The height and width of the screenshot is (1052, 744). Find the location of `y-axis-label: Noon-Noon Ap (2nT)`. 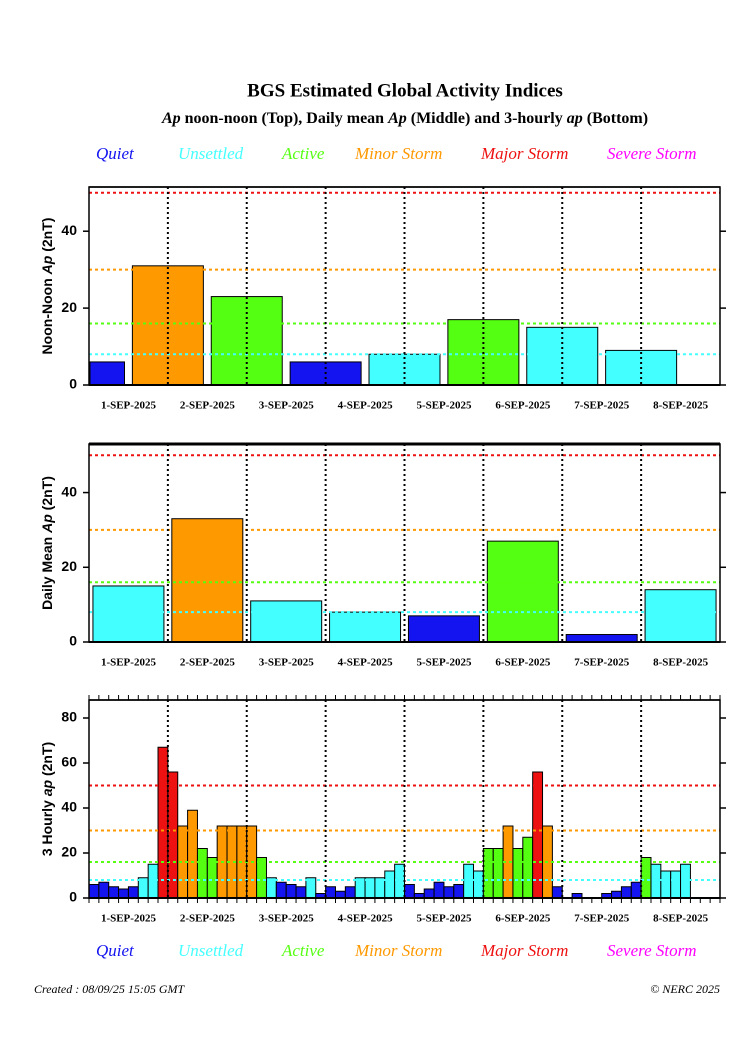

y-axis-label: Noon-Noon Ap (2nT) is located at coordinates (47, 286).